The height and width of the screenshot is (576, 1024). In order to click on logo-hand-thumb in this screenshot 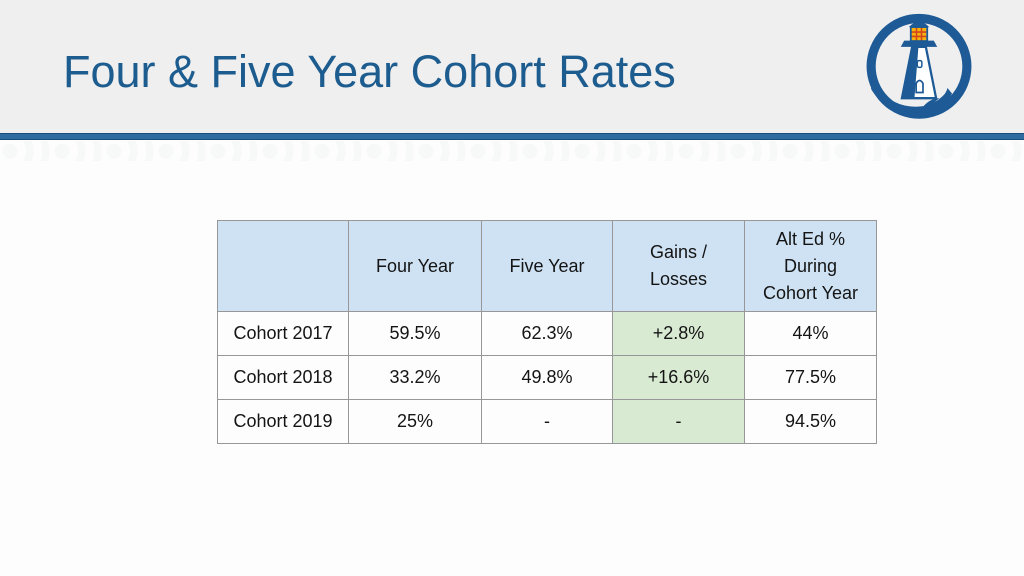, I will do `click(931, 103)`.